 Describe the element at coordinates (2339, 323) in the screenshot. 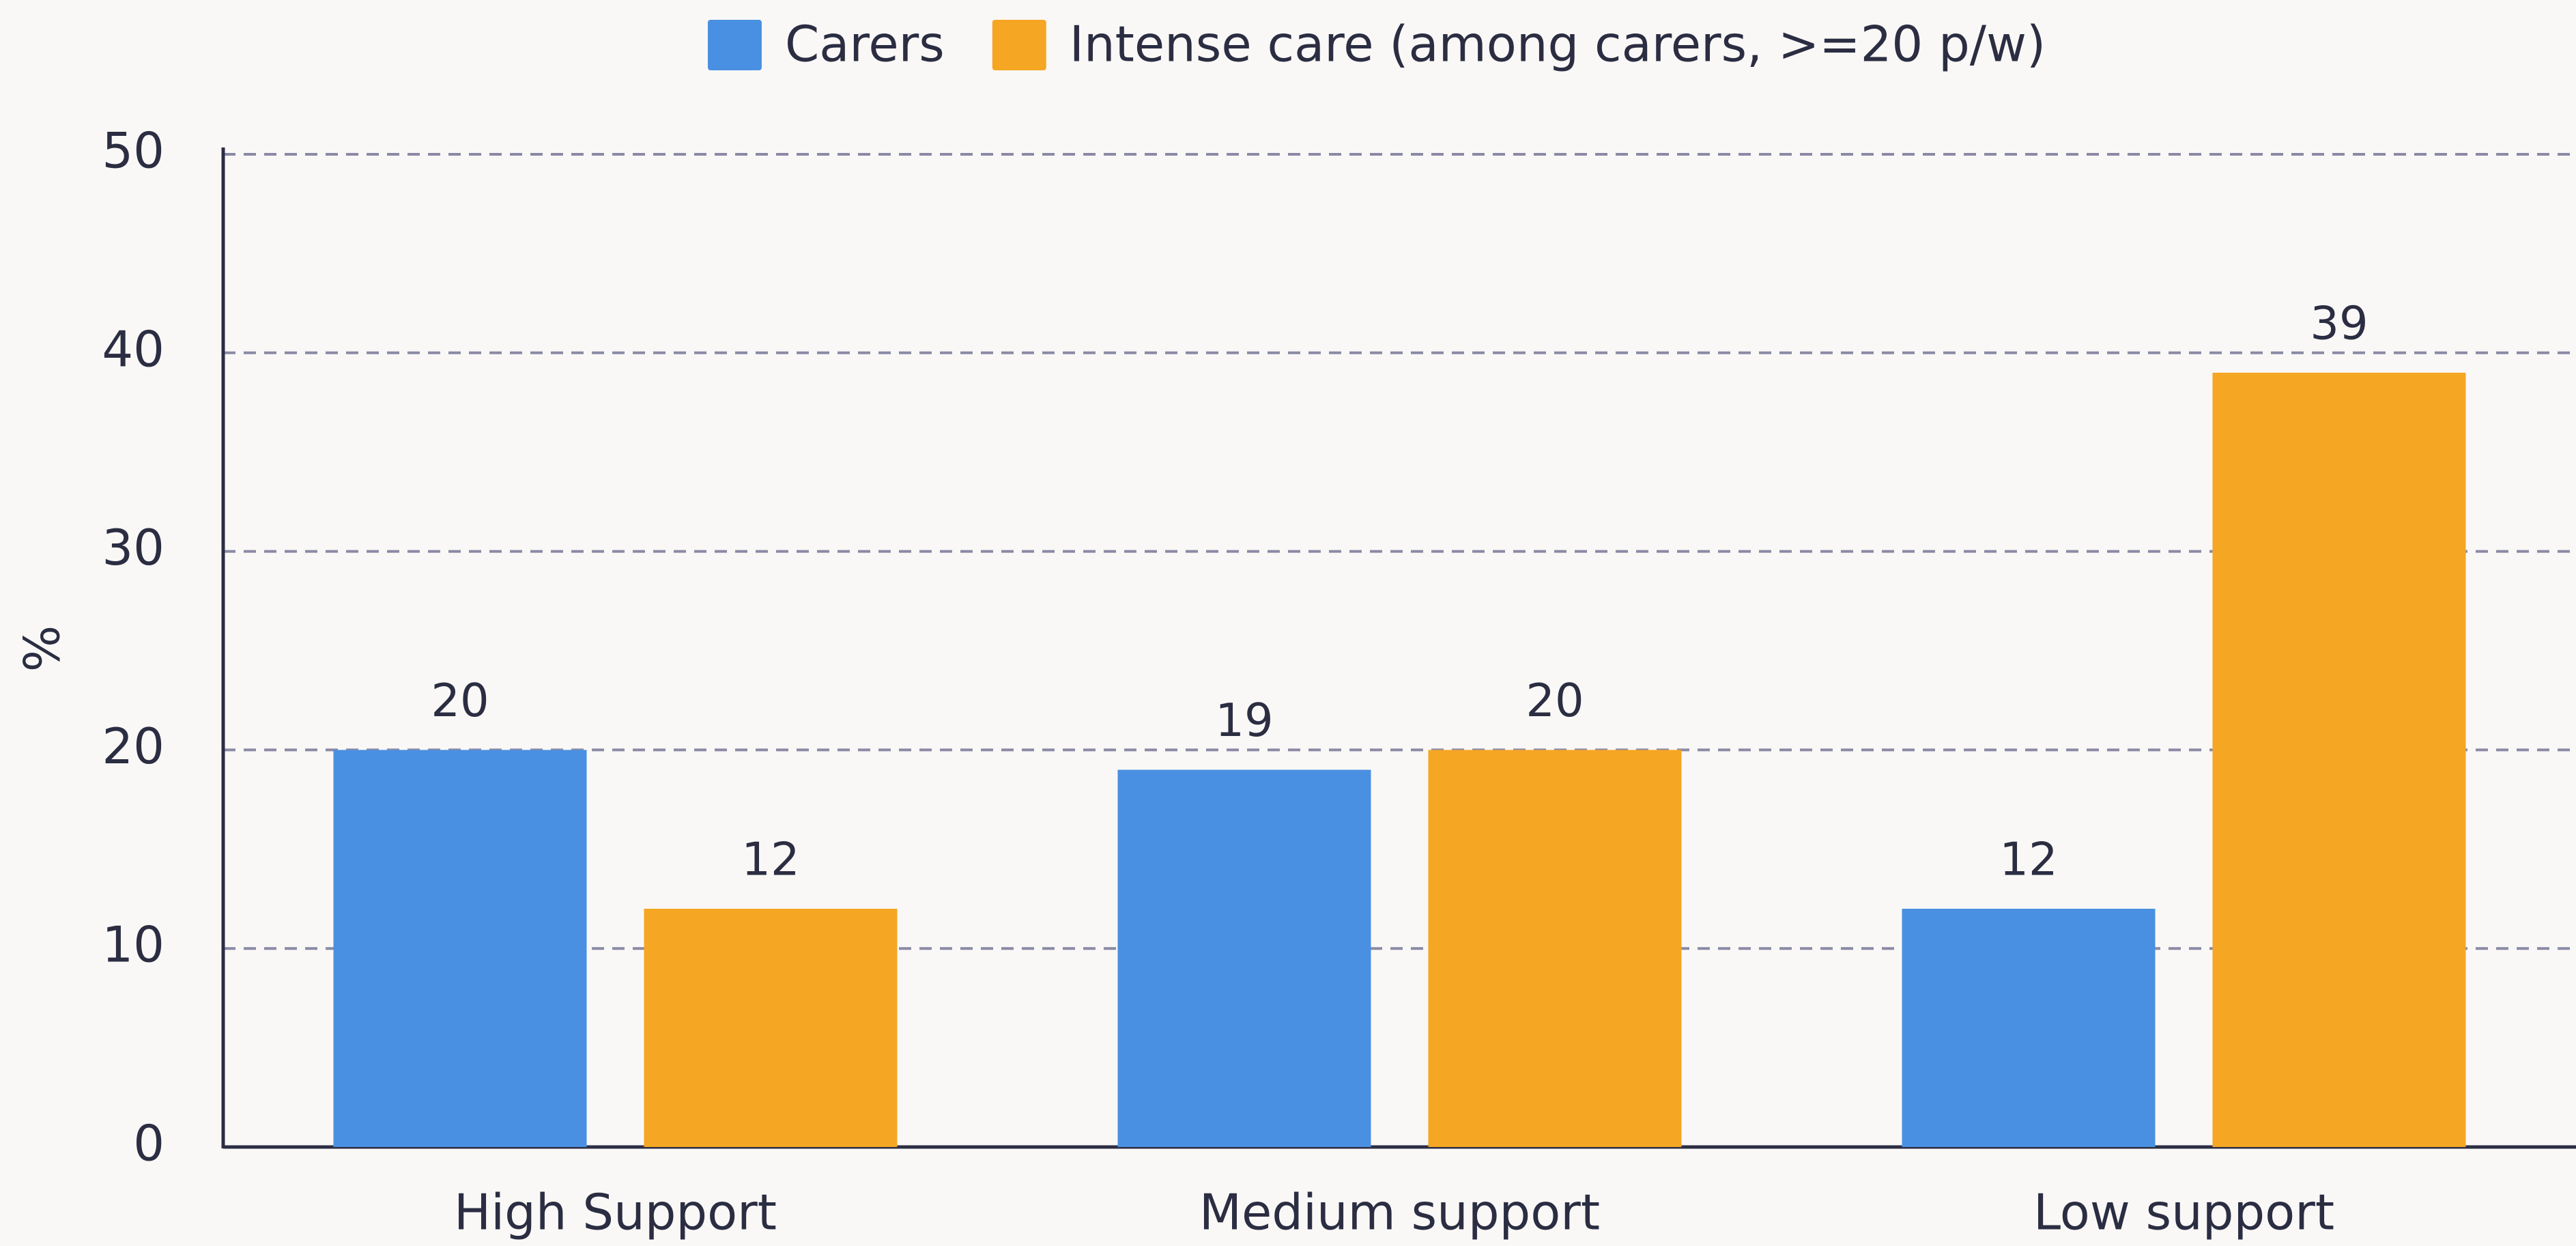

I see `data-label: 39` at that location.